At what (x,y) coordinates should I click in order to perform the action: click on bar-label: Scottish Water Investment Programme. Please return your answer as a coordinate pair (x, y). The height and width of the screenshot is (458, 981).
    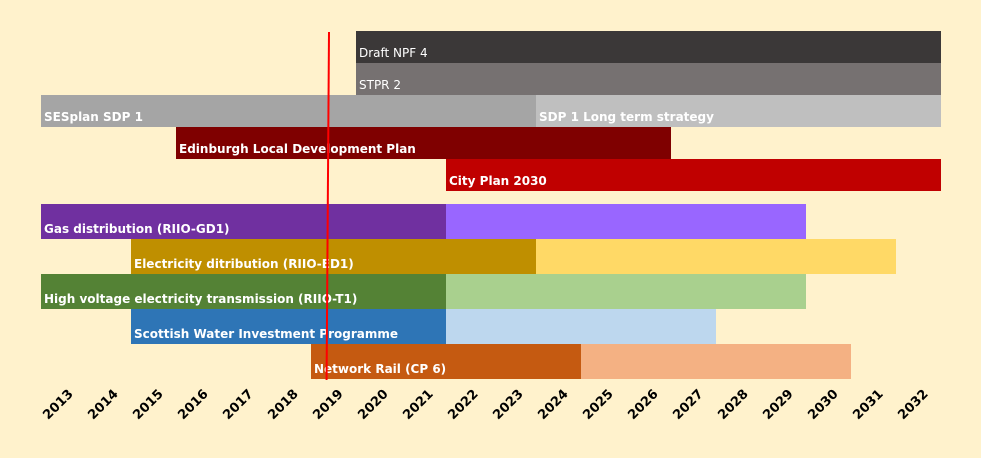
    Looking at the image, I should click on (266, 334).